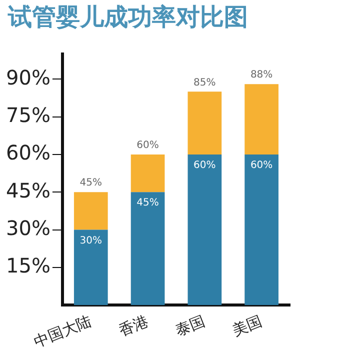  Describe the element at coordinates (91, 240) in the screenshot. I see `data-label: 30%` at that location.